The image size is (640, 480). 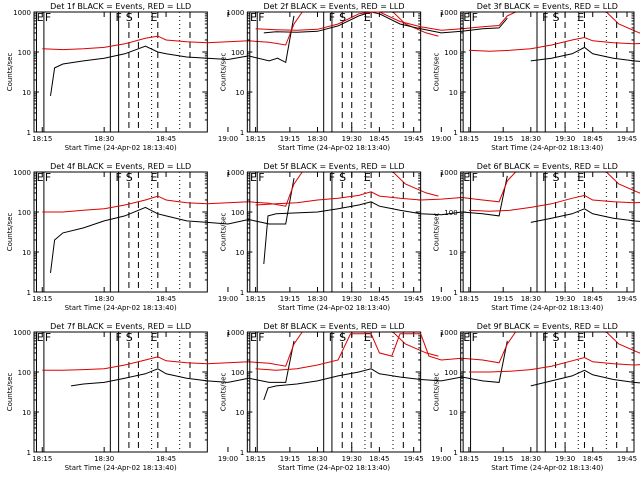 What do you see at coordinates (333, 166) in the screenshot?
I see `panel-title: Det 5f BLACK = Events, RED = LLD` at bounding box center [333, 166].